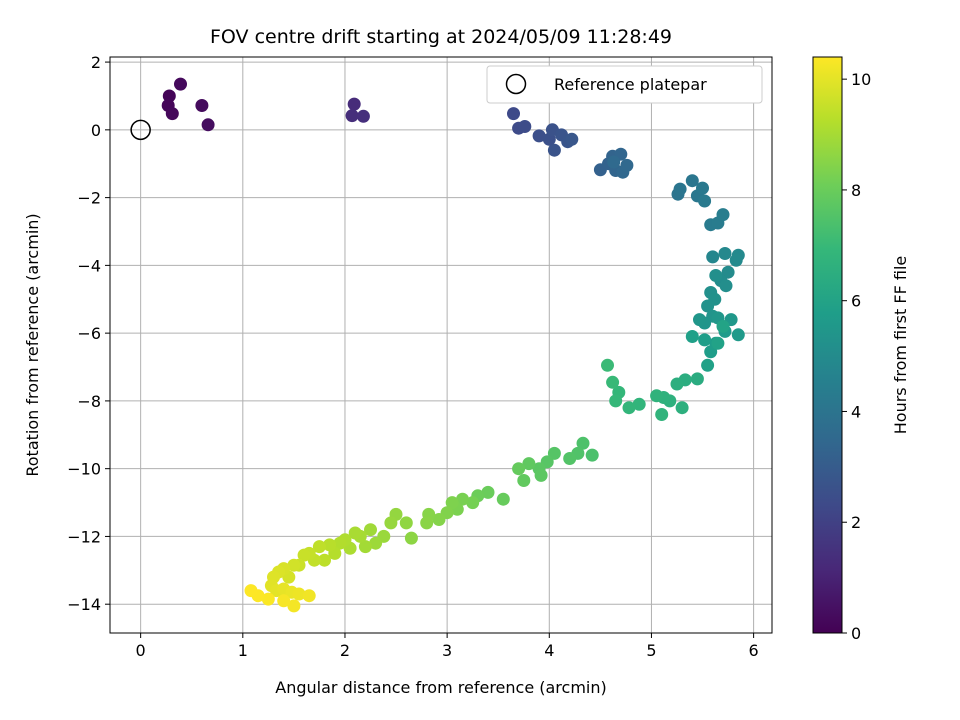 The image size is (960, 720). What do you see at coordinates (900, 345) in the screenshot?
I see `colorbar-label: Hours from first FF file` at bounding box center [900, 345].